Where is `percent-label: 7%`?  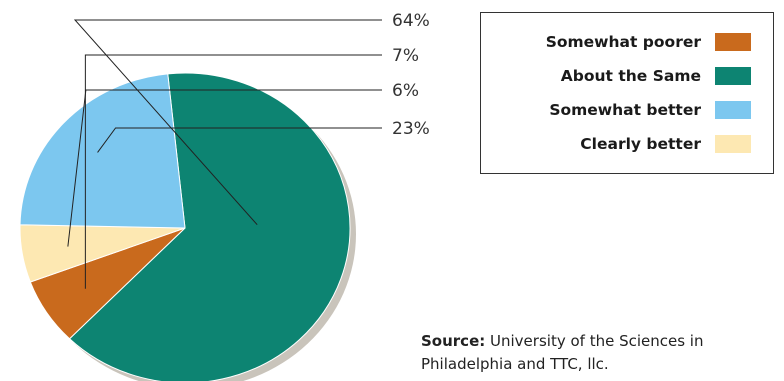
percent-label: 7% is located at coordinates (405, 56).